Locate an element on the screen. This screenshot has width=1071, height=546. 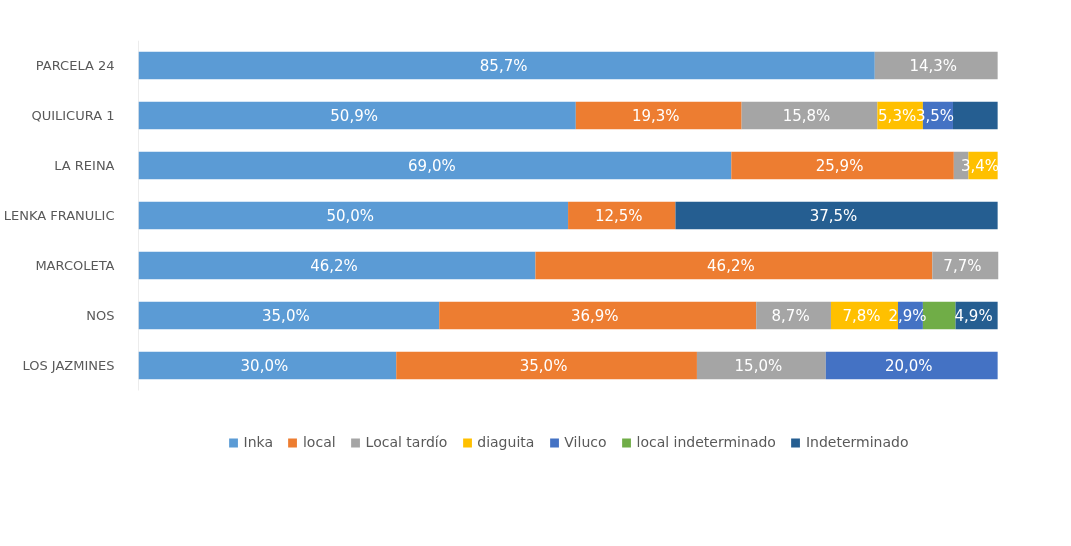
data-label: 36,9% is located at coordinates (594, 315).